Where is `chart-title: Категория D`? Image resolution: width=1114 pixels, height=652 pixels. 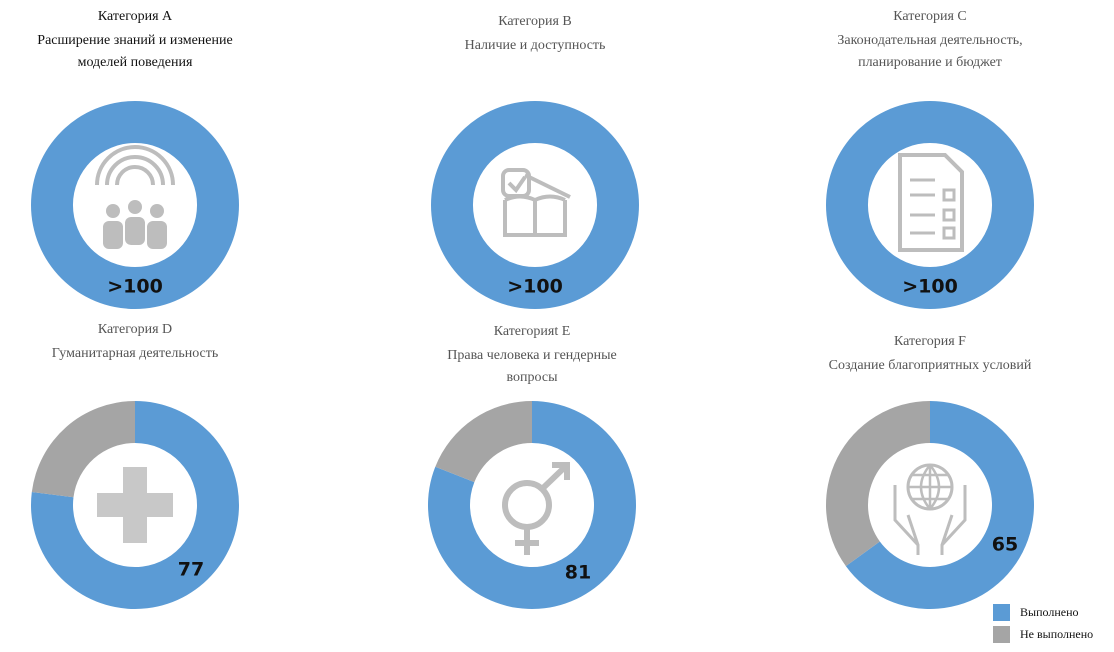 chart-title: Категория D is located at coordinates (135, 329).